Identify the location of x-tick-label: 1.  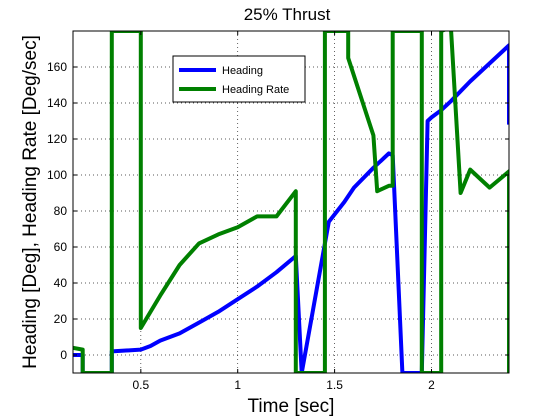
(237, 385).